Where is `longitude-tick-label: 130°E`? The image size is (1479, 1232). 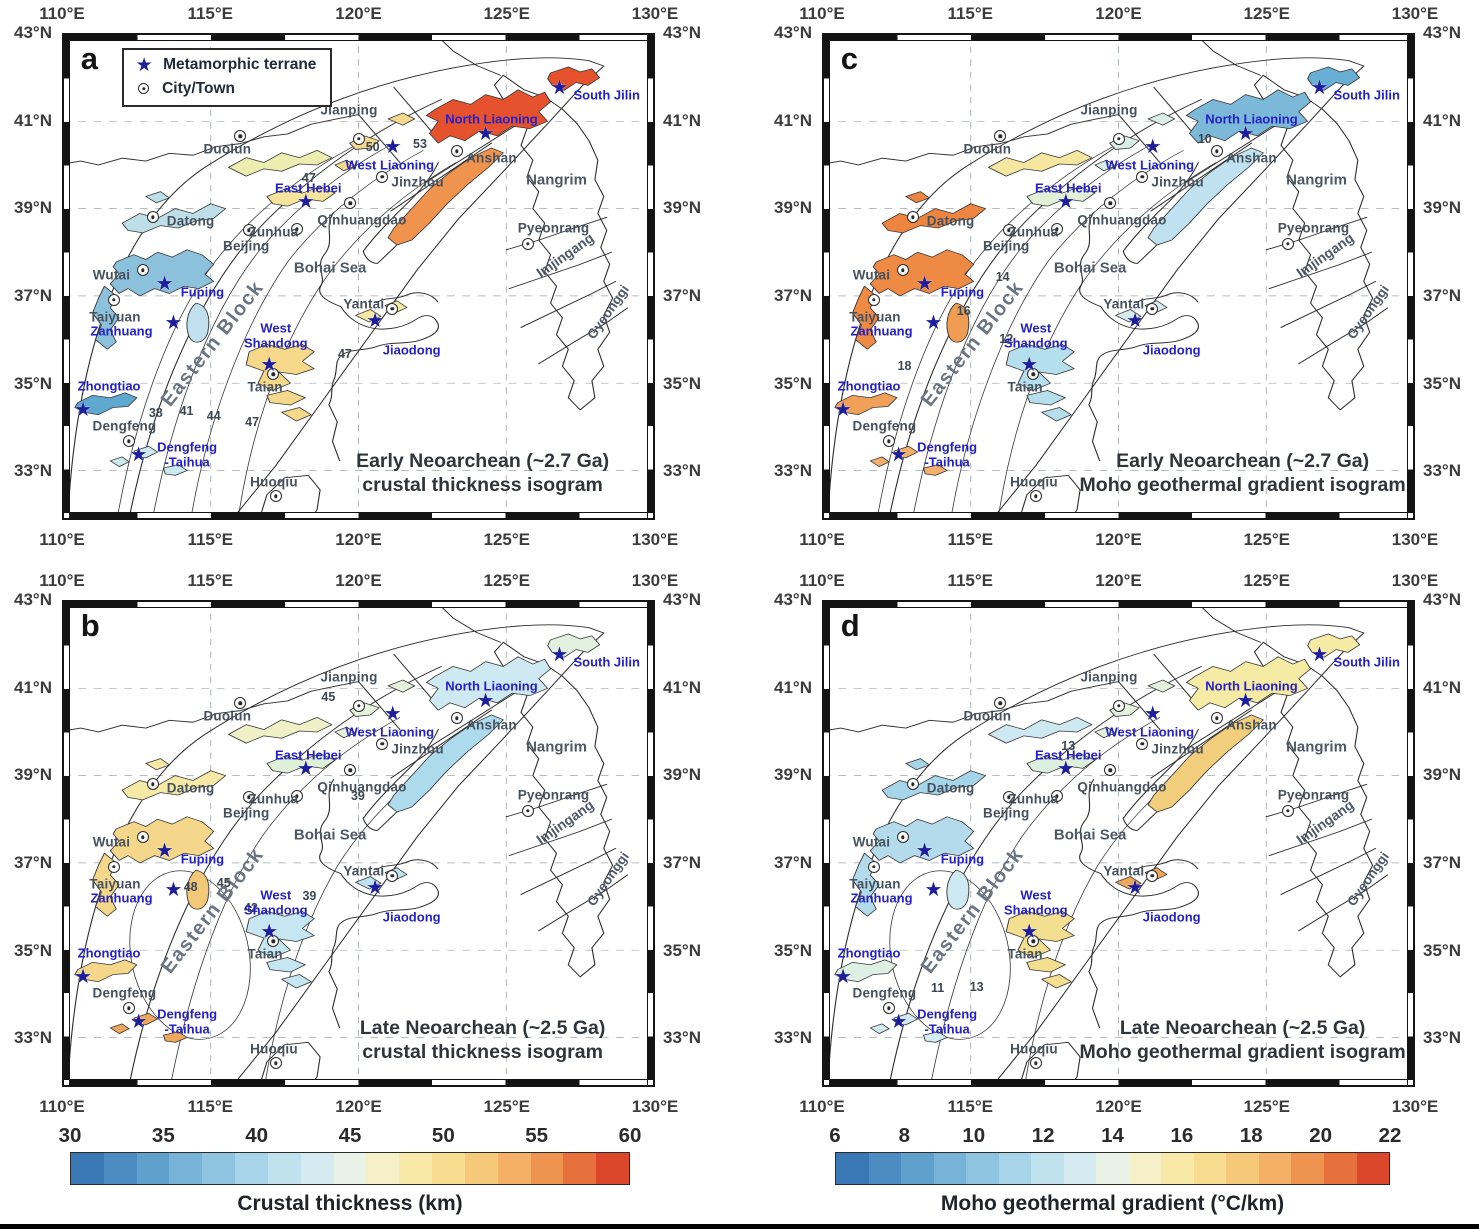 longitude-tick-label: 130°E is located at coordinates (1415, 13).